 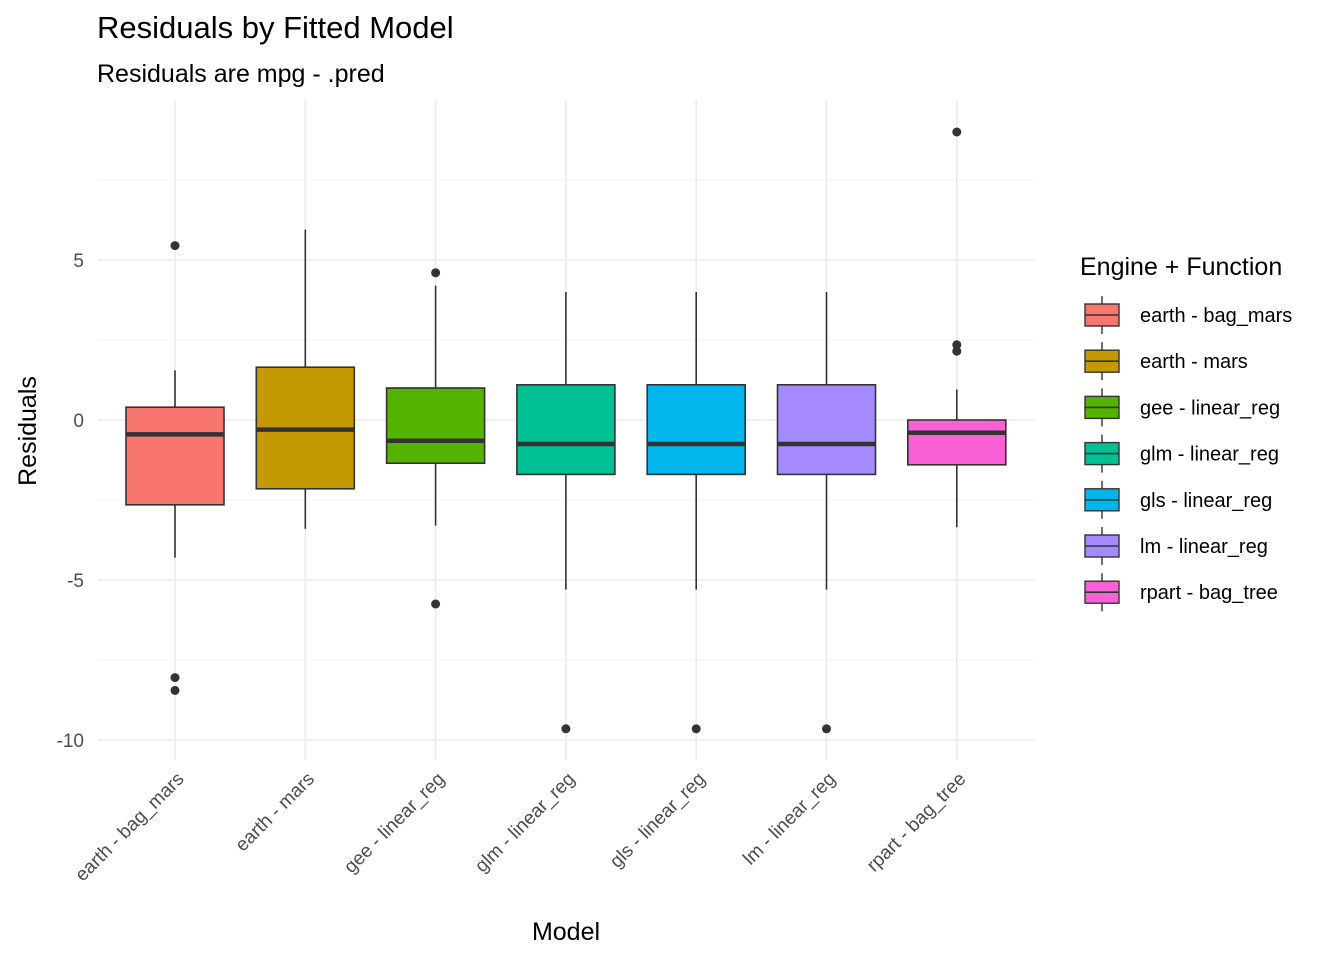 I want to click on y-tick-label: -10, so click(x=70, y=741).